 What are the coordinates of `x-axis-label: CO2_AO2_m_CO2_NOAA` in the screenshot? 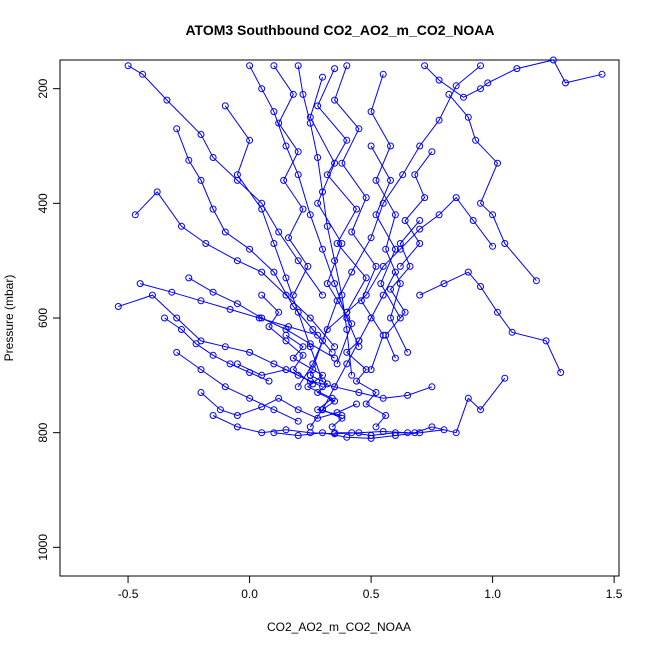 It's located at (339, 627).